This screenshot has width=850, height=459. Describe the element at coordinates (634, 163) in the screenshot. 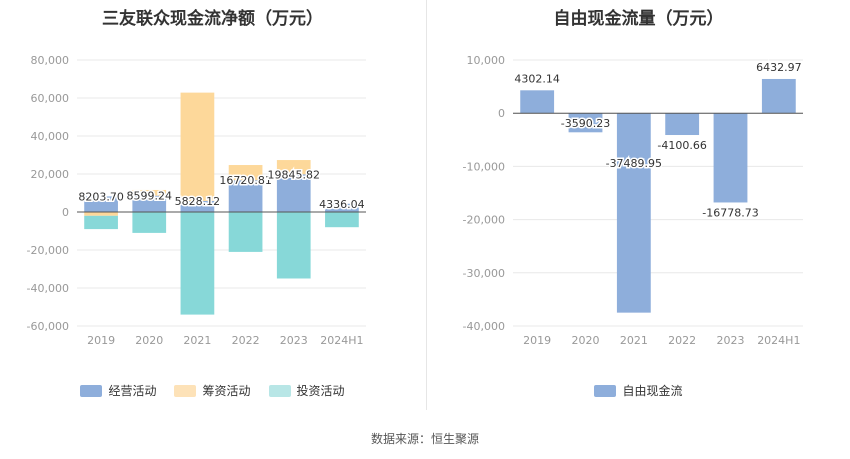

I see `data-label: -37489.95` at that location.